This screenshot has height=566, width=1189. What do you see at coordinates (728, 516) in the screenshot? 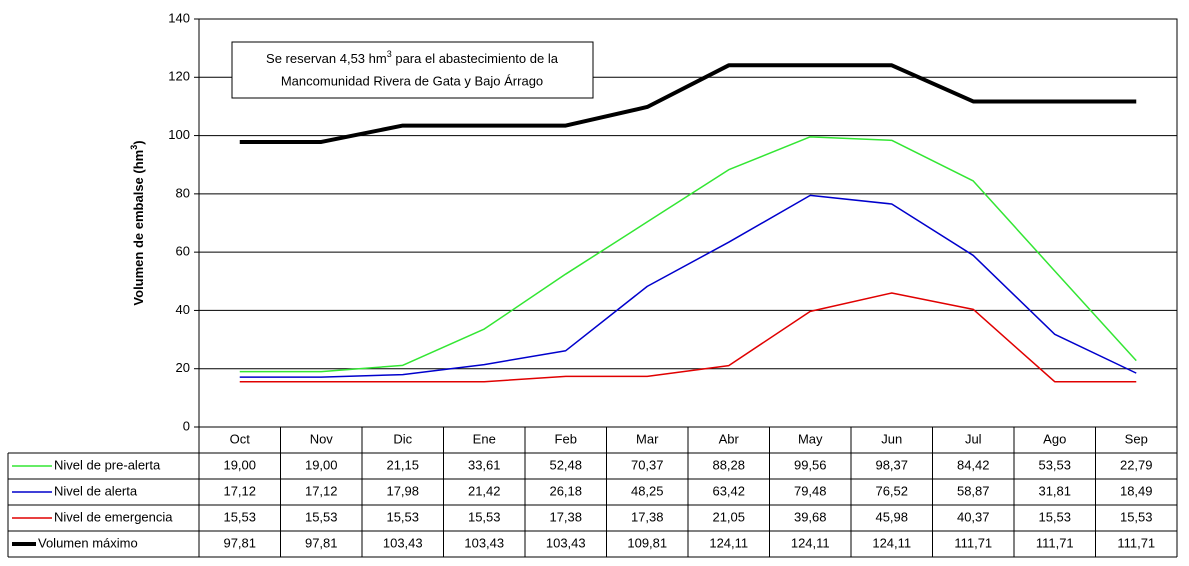
I see `table-cell: 21,05` at bounding box center [728, 516].